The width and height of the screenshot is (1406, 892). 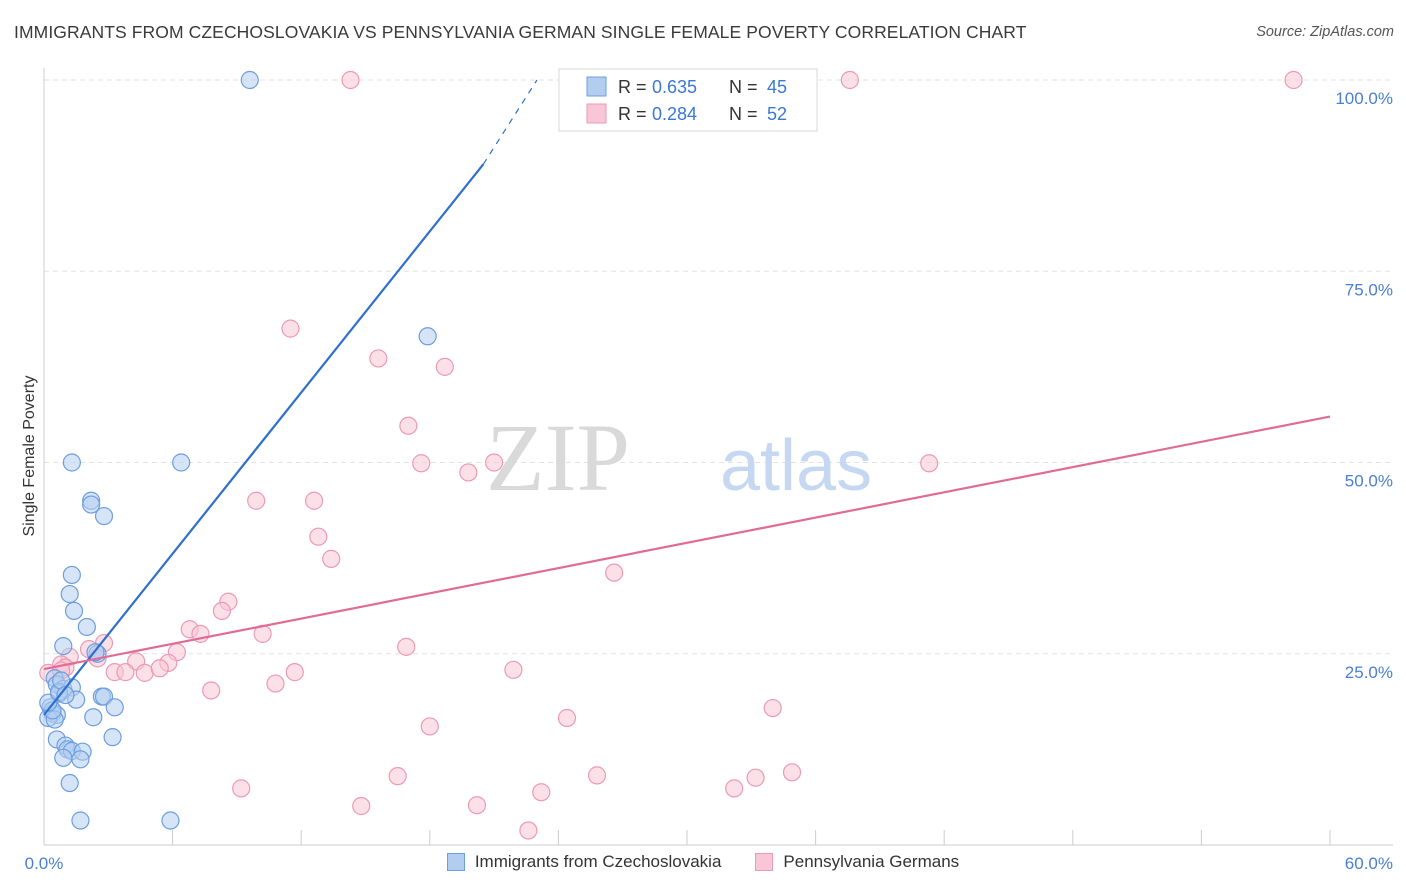 I want to click on legend-n-label-blue: N =, so click(x=743, y=87).